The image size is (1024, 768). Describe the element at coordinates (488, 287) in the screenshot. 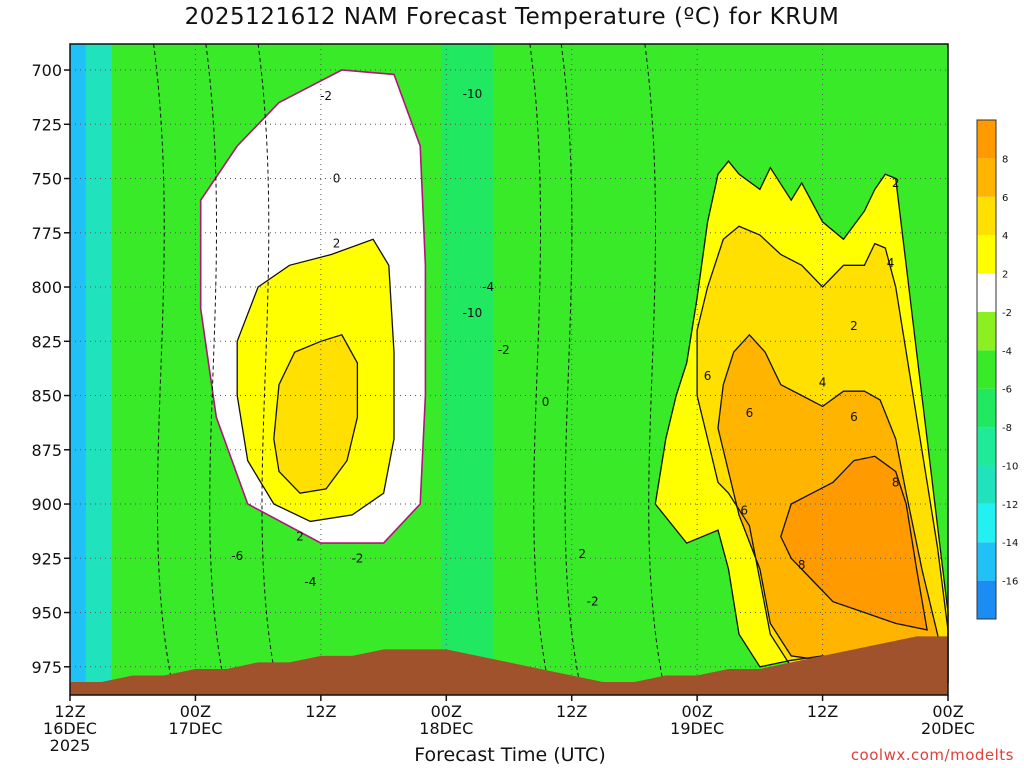

I see `contour-label-8: -4` at that location.